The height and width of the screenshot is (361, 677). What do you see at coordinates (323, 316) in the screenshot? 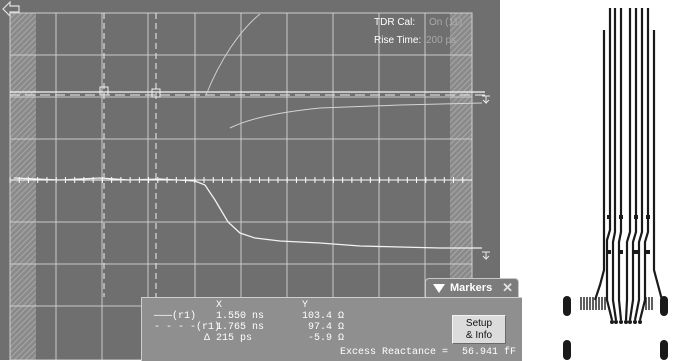
I see `marker-row-1-y: 103.4 Ω` at bounding box center [323, 316].